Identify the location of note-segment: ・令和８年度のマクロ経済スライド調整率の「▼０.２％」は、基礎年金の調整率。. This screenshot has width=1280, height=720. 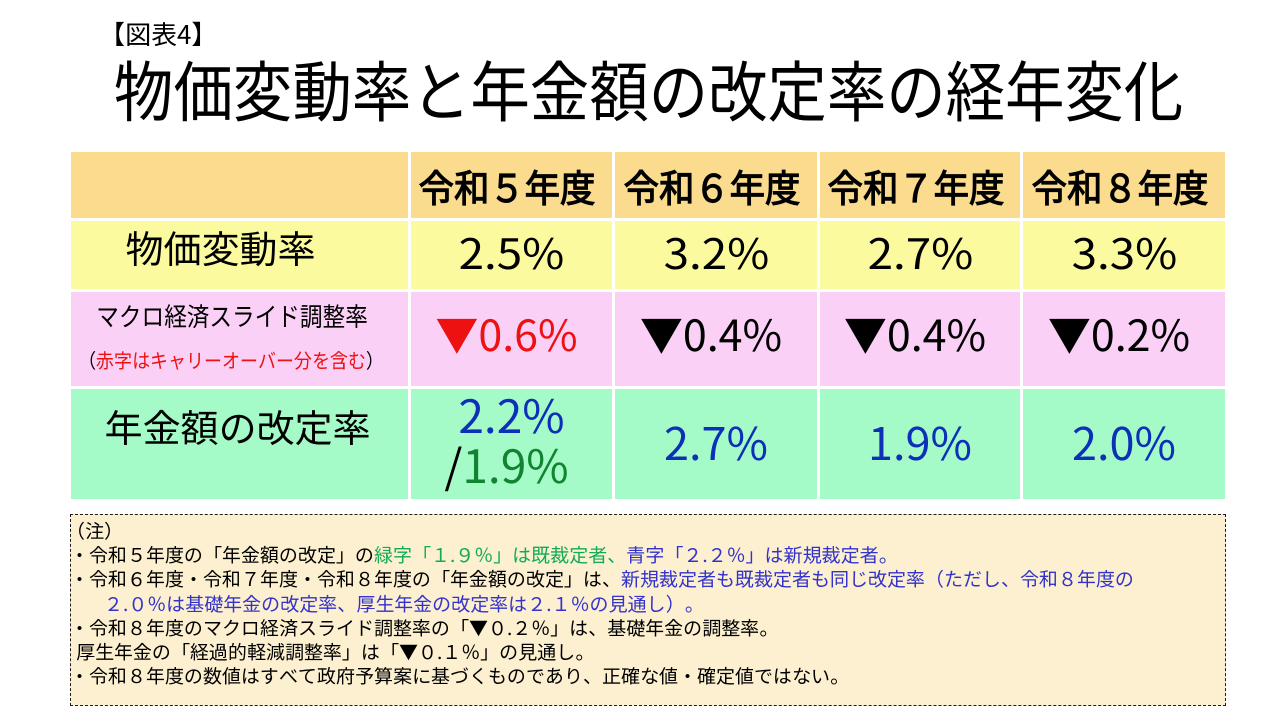
(424, 627).